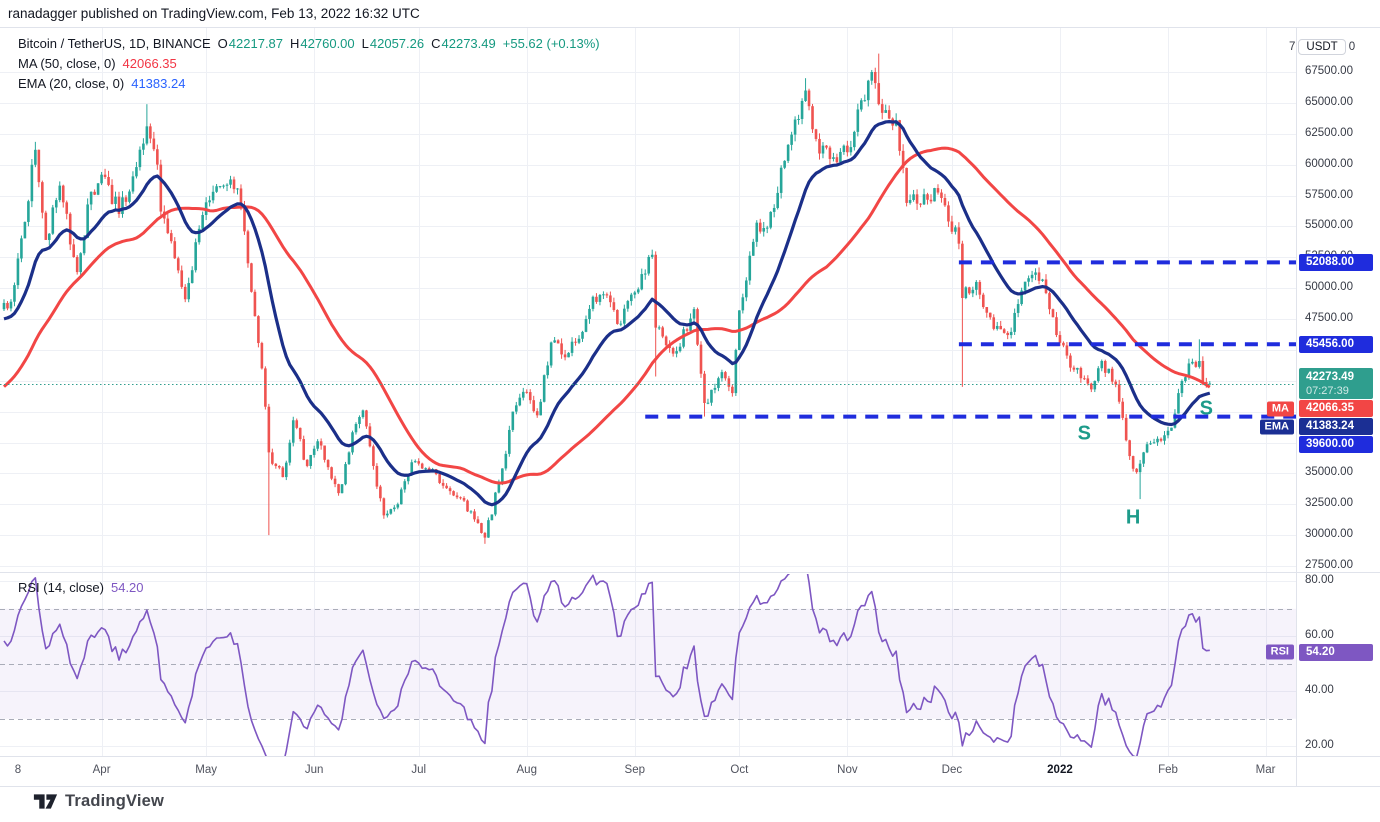 This screenshot has width=1380, height=822. Describe the element at coordinates (1319, 635) in the screenshot. I see `rsi-tick-label: 60.00` at that location.